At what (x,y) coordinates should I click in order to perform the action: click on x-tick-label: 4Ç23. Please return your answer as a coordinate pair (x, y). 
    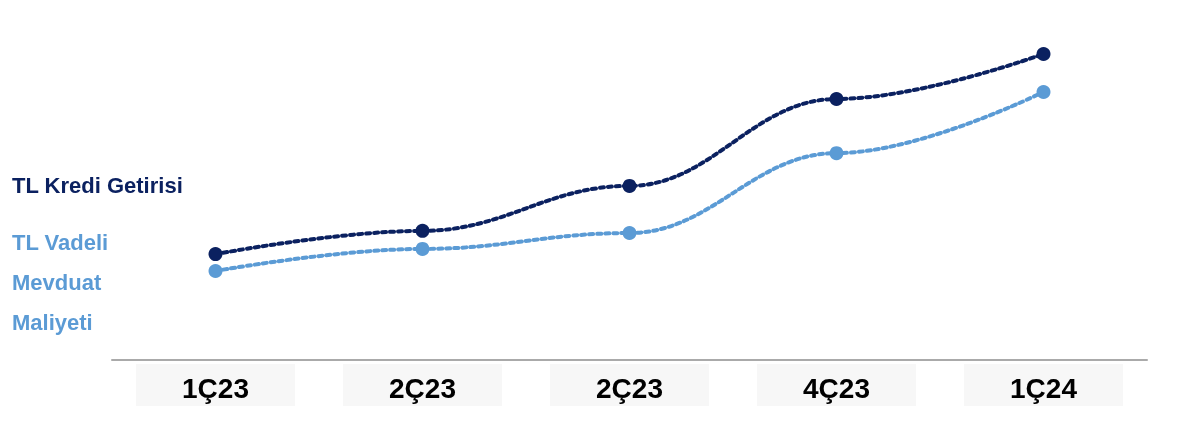
    Looking at the image, I should click on (836, 388).